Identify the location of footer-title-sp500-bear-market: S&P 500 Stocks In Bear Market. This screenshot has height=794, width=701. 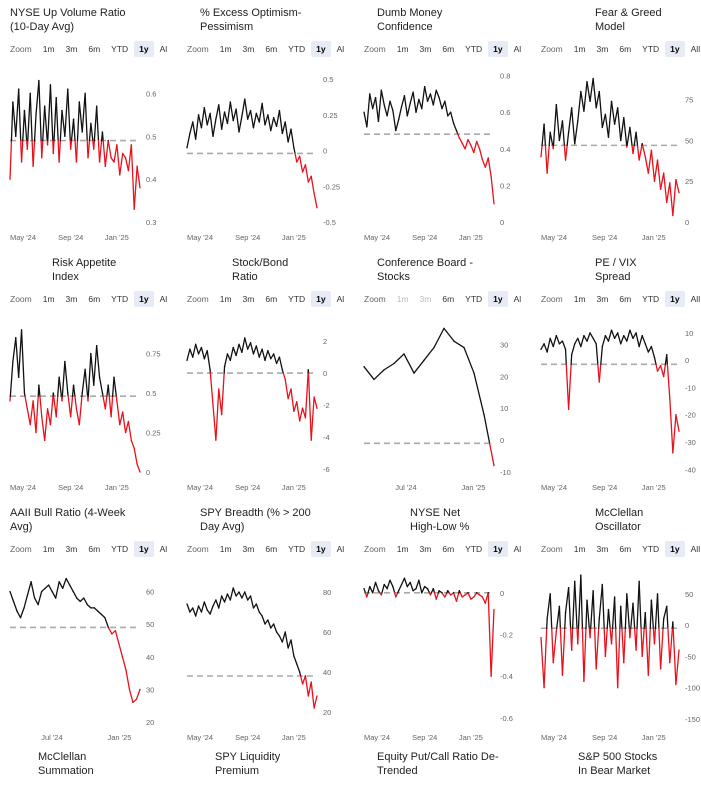
(639, 764).